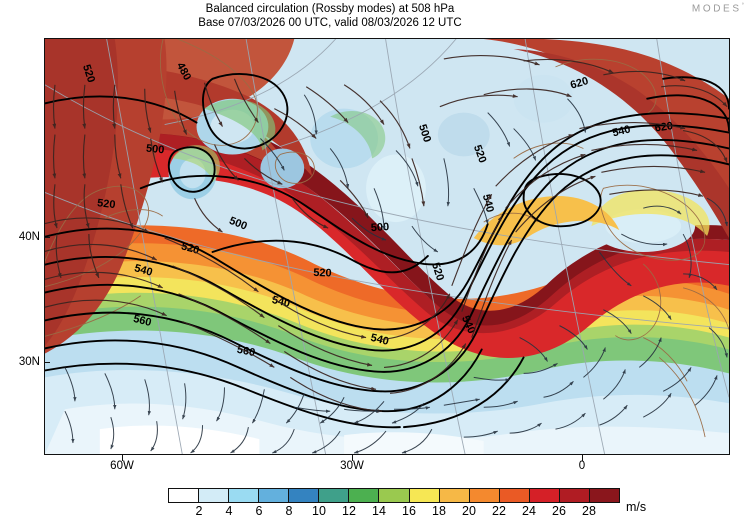 The height and width of the screenshot is (520, 750). Describe the element at coordinates (636, 507) in the screenshot. I see `colorbar-unit-label: m/s` at that location.